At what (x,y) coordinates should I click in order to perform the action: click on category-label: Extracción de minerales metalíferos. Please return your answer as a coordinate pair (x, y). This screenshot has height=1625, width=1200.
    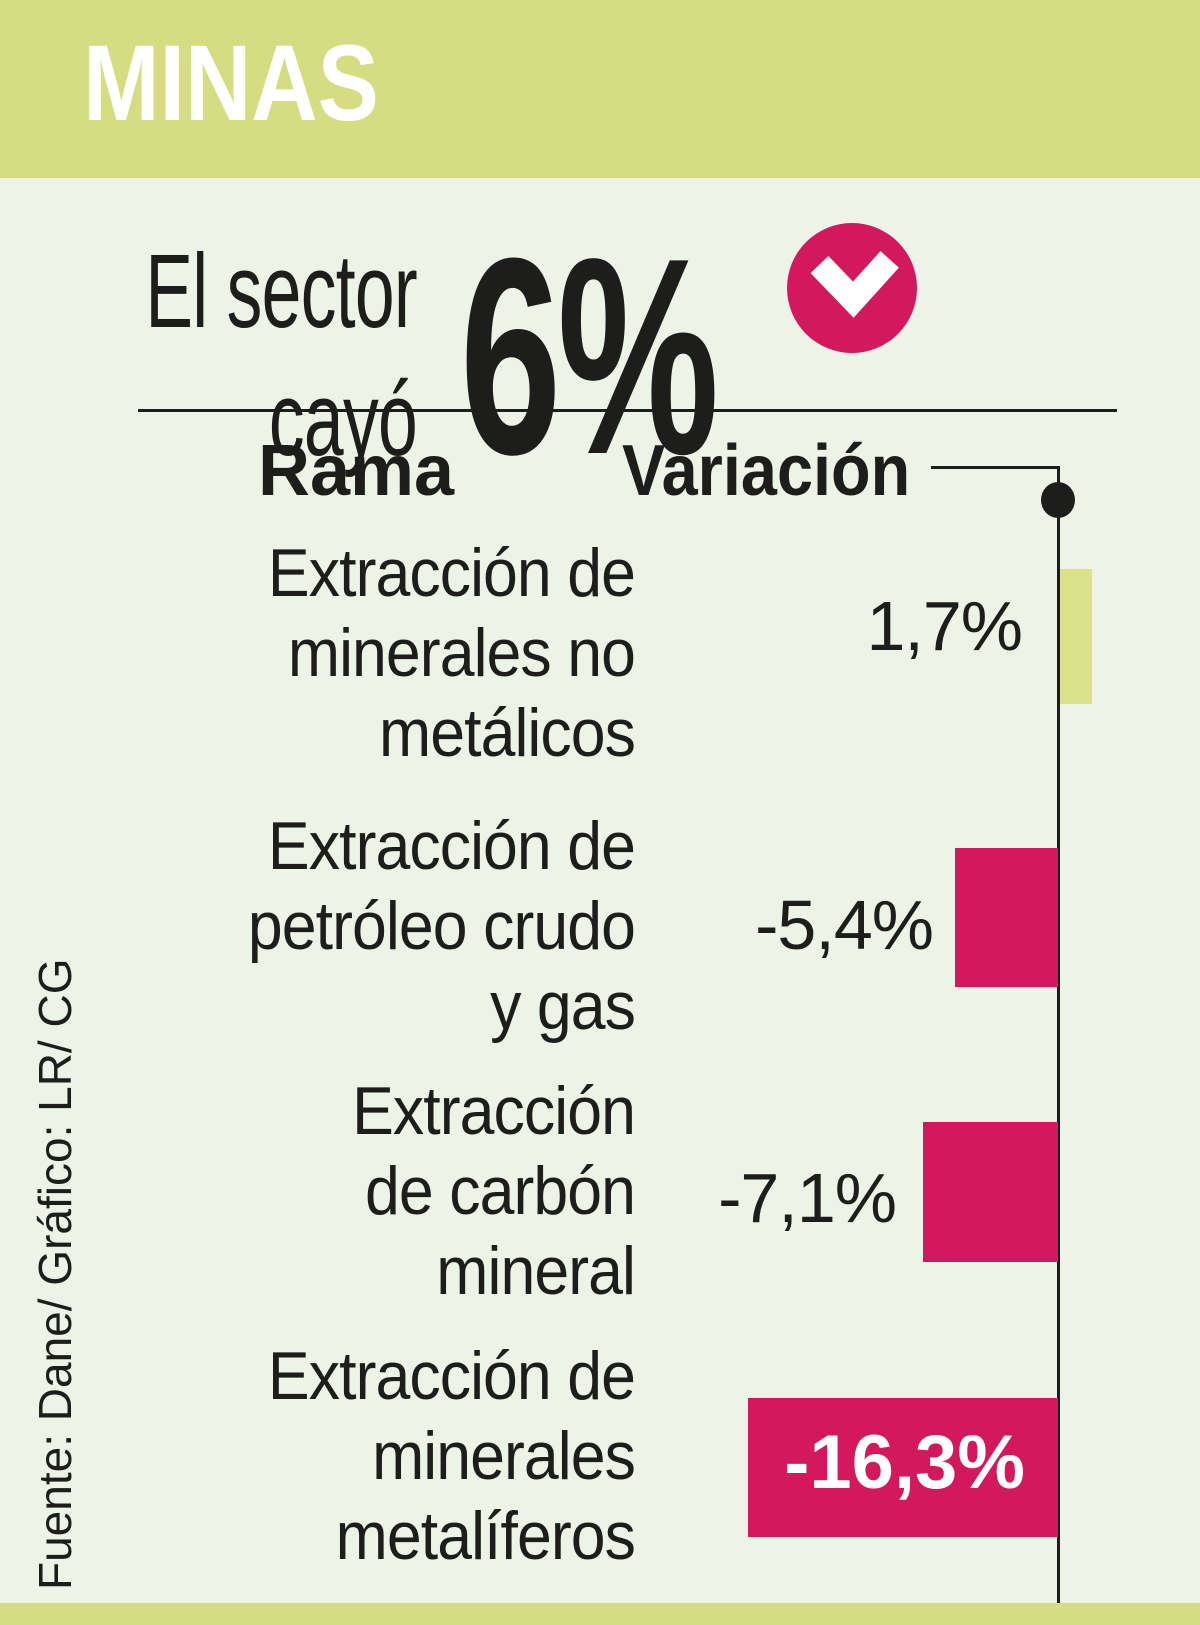
    Looking at the image, I should click on (451, 1456).